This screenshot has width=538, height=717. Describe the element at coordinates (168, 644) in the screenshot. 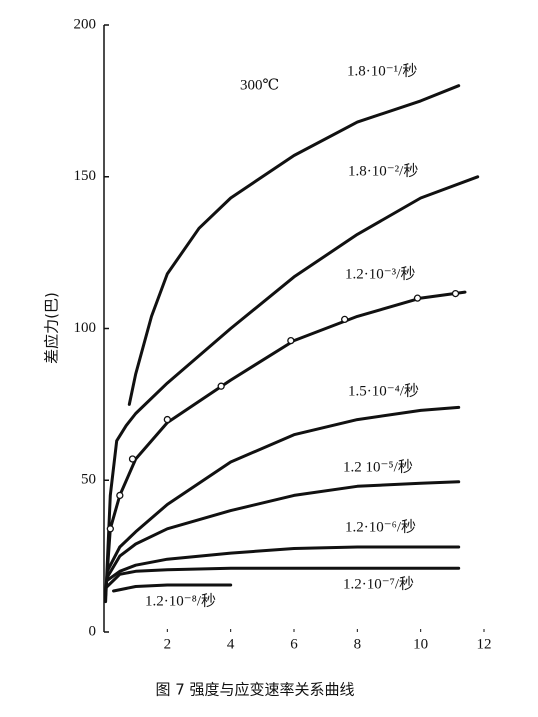

I see `x-tick-label: 2` at that location.